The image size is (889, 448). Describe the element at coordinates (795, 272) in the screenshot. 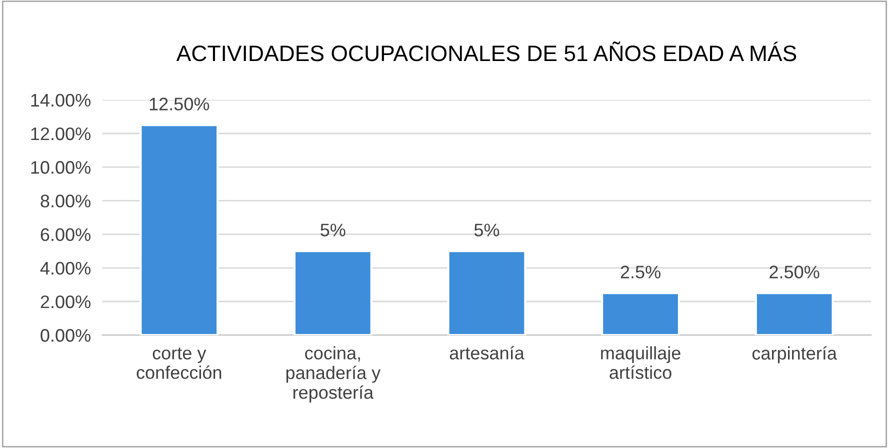

I see `data-label: 2.50%` at that location.